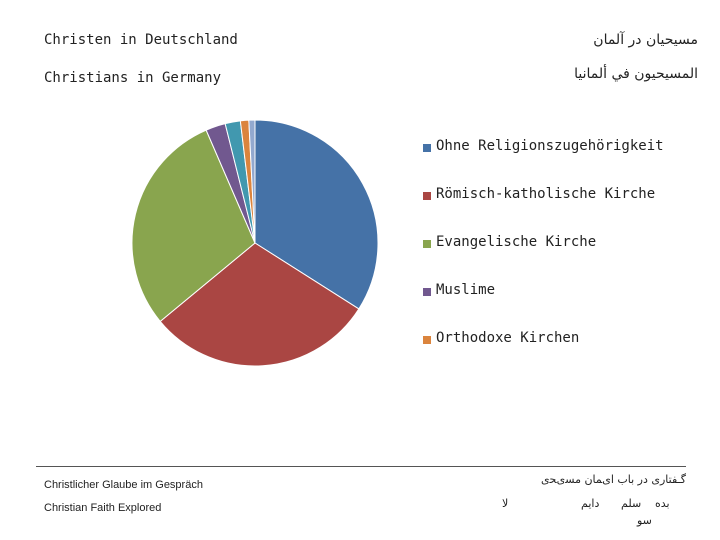 This screenshot has height=540, width=720. Describe the element at coordinates (141, 40) in the screenshot. I see `title-german: Christen in Deutschland` at that location.